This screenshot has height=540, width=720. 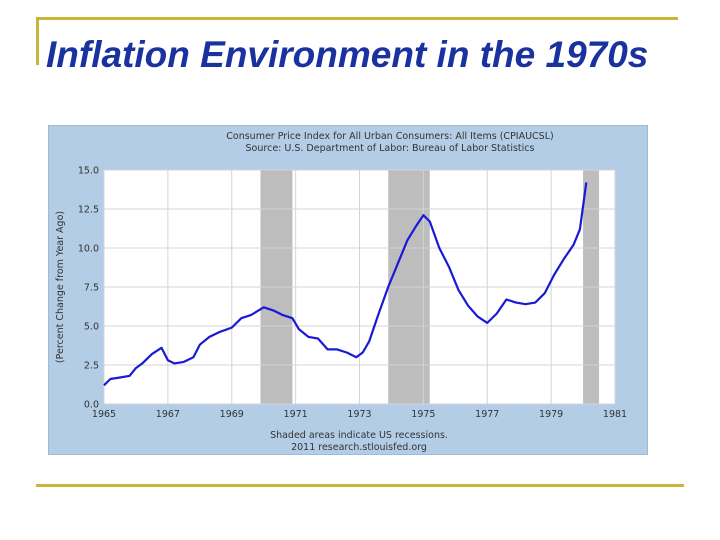 I want to click on left-rule, so click(x=37, y=41).